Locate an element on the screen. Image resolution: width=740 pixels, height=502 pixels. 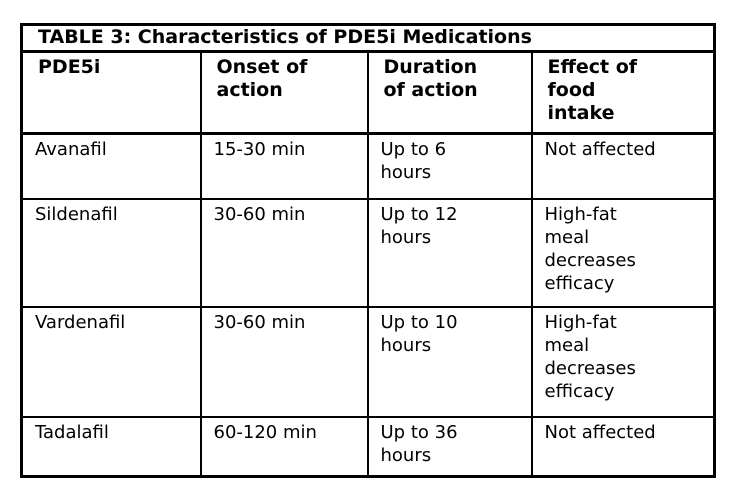
cell-duration: Up to 12 hours is located at coordinates (449, 252).